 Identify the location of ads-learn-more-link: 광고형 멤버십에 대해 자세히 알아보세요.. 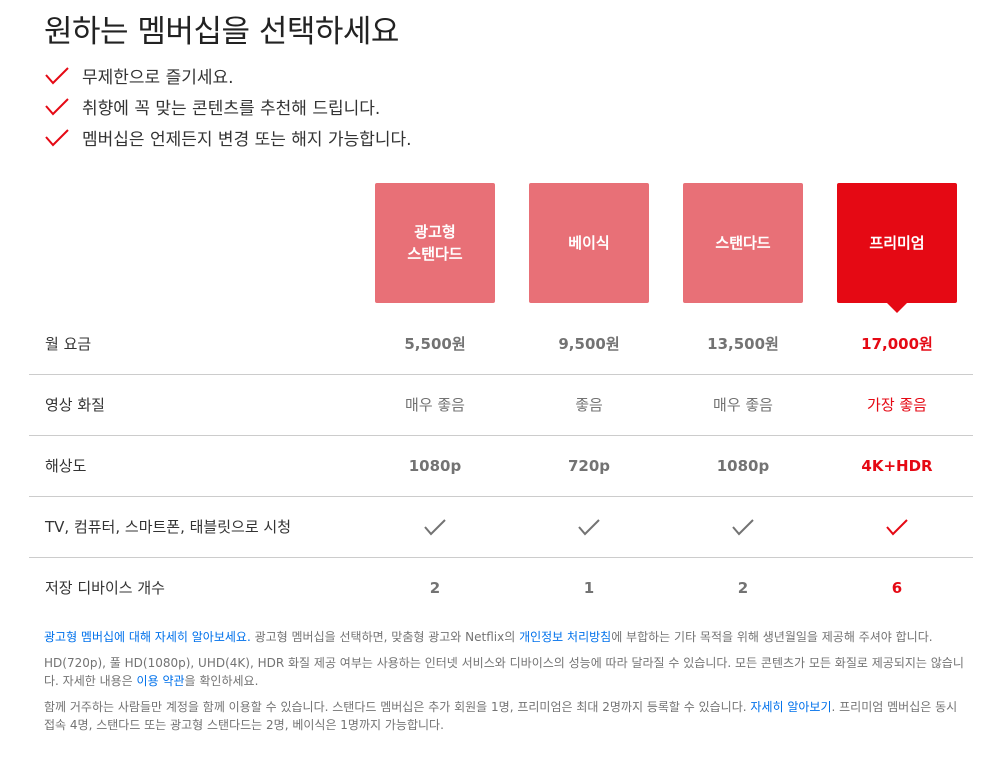
(147, 637).